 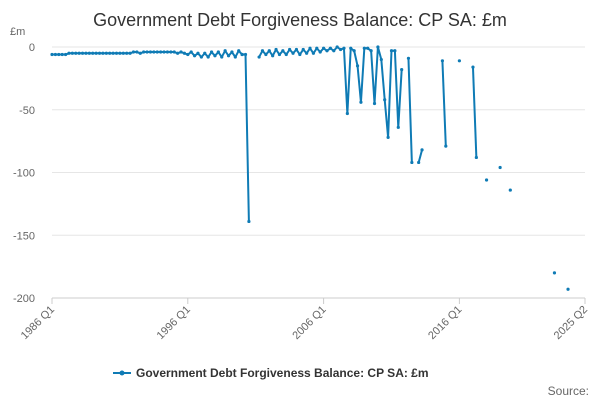 What do you see at coordinates (174, 323) in the screenshot?
I see `x-tick-label: 1996 Q1` at bounding box center [174, 323].